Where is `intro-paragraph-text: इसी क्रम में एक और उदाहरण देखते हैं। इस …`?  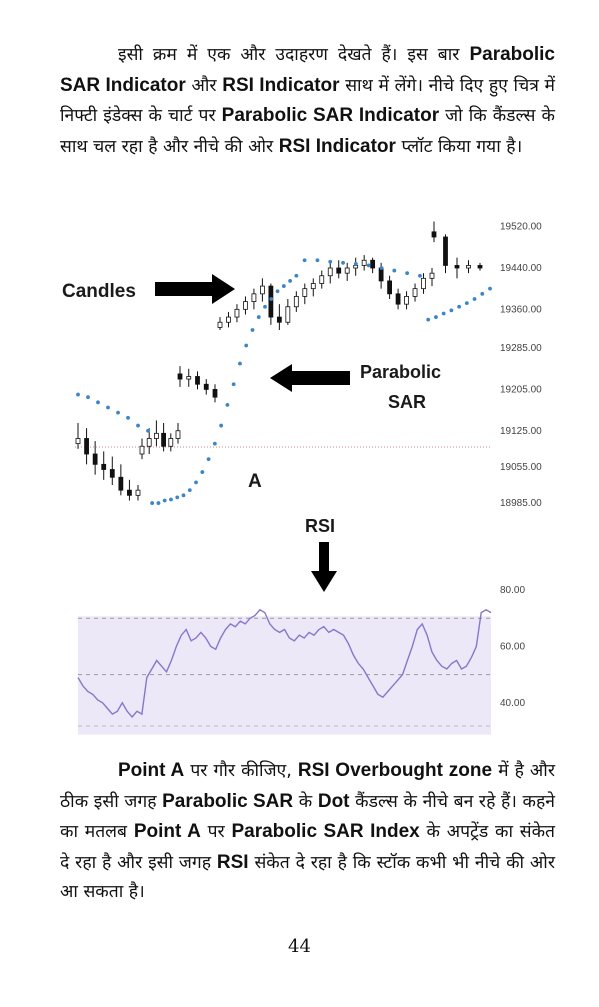
intro-paragraph-text: इसी क्रम में एक और उदाहरण देखते हैं। इस … is located at coordinates (307, 100).